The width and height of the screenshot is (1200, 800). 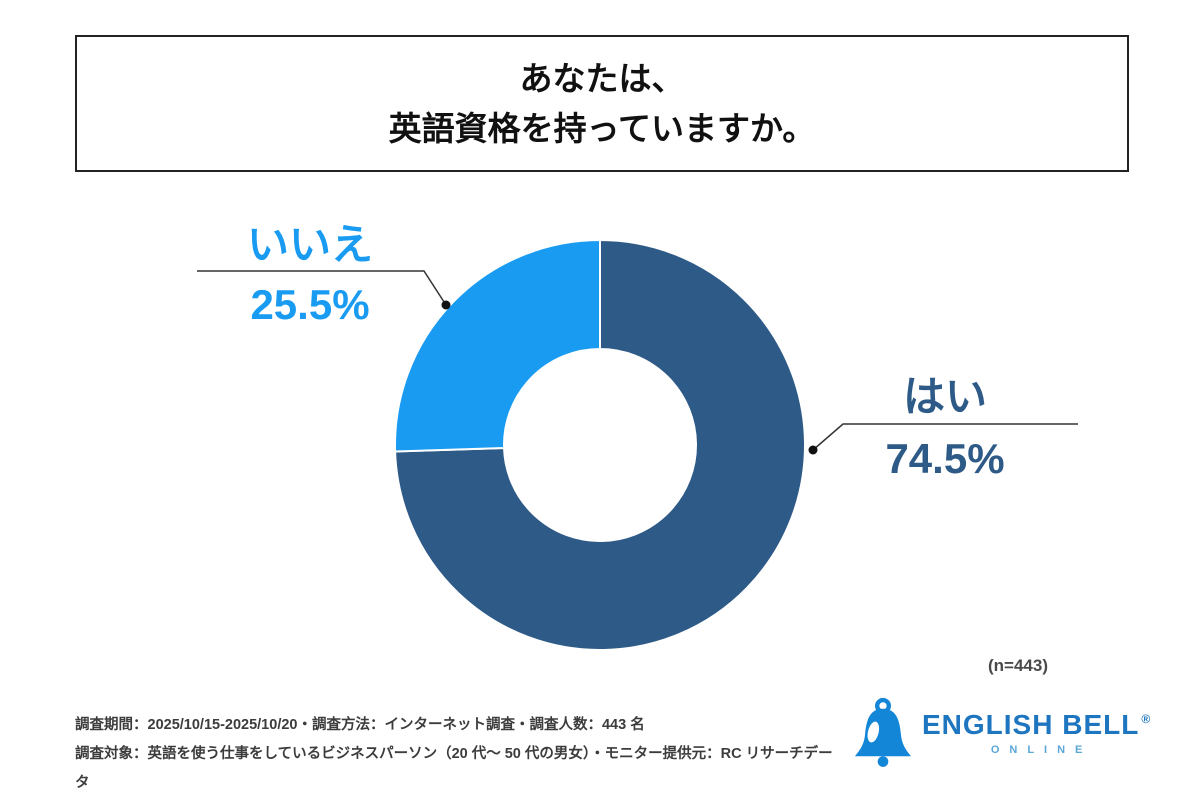 I want to click on logo-brand-text: ENGLISH BELL, so click(x=1031, y=724).